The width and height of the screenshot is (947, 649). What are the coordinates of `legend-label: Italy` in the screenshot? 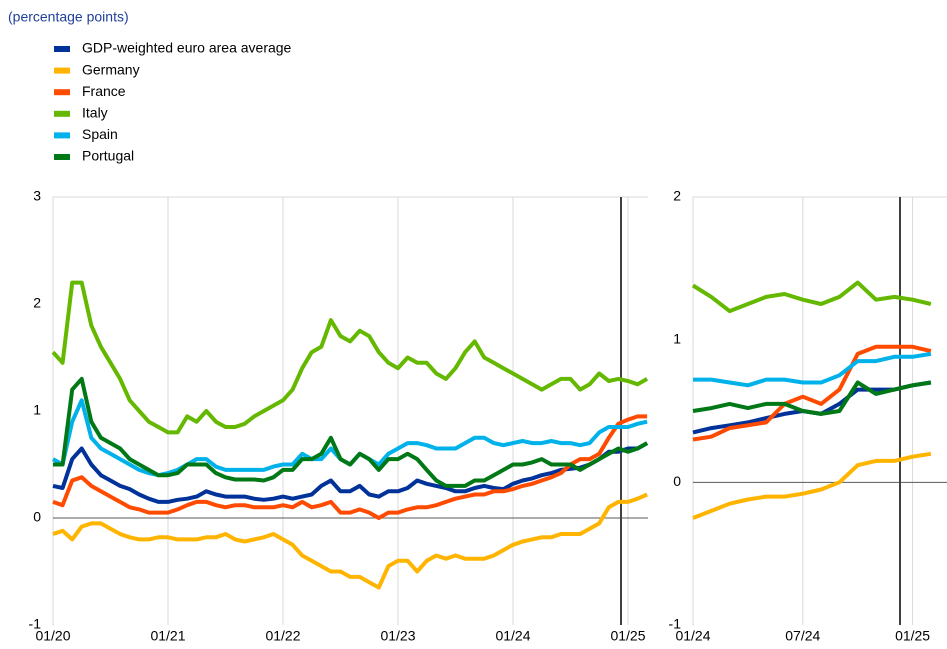 It's located at (95, 113).